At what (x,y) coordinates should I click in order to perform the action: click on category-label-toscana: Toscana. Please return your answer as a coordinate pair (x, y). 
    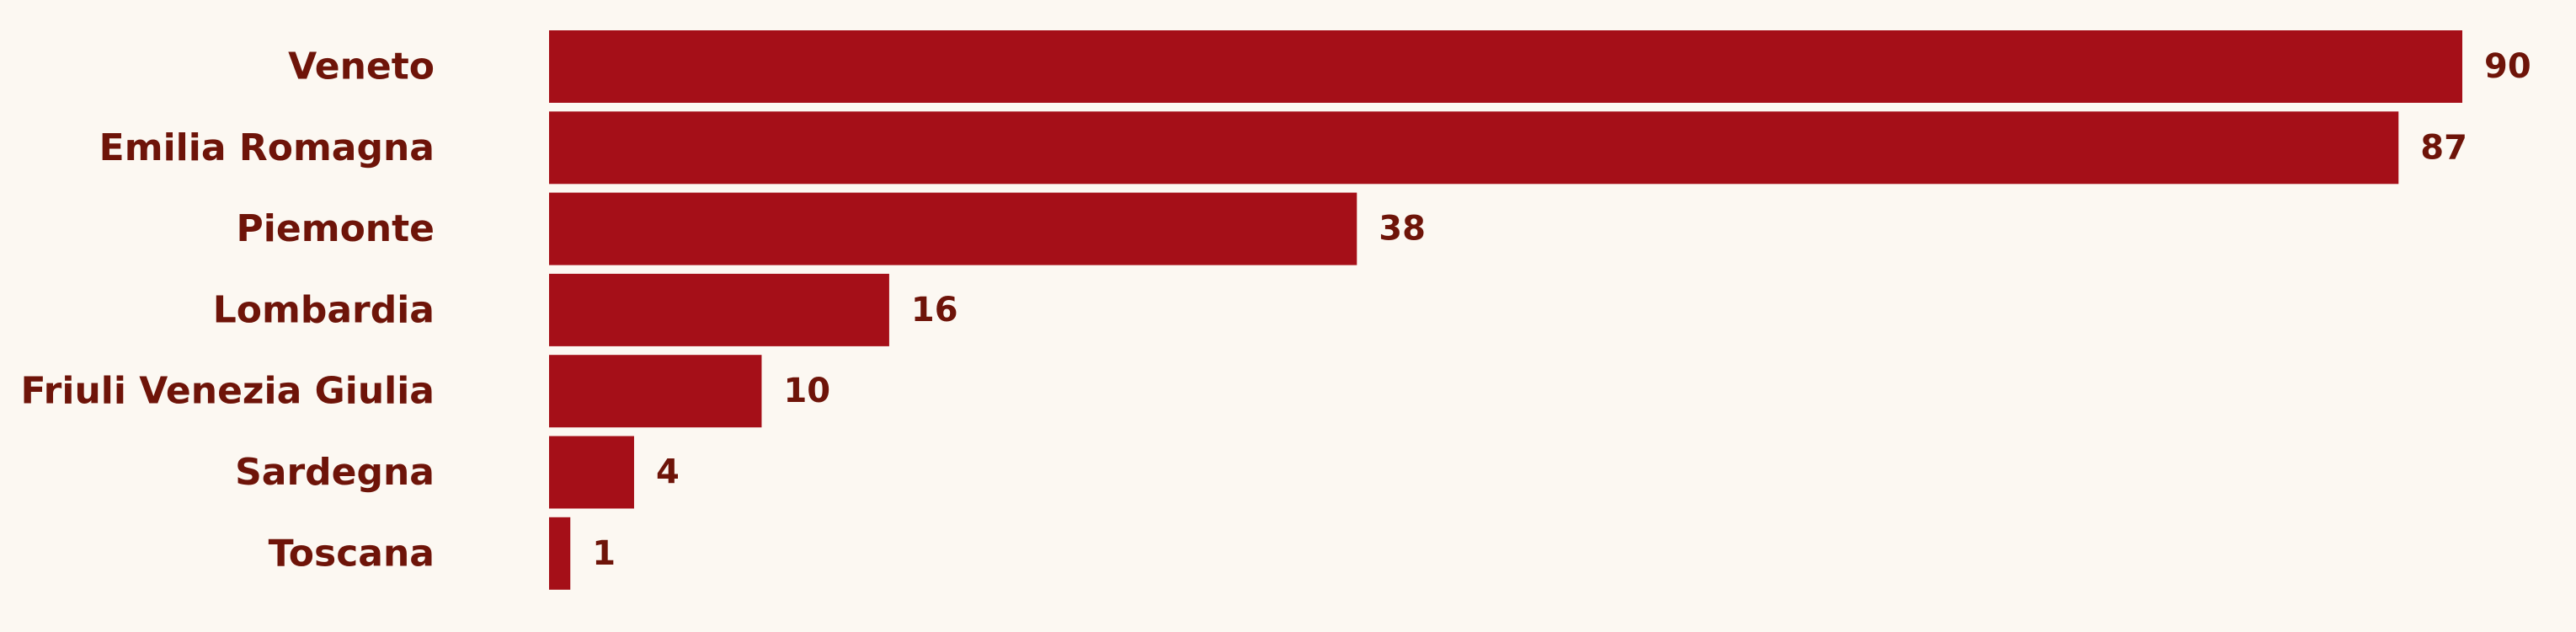
    Looking at the image, I should click on (352, 553).